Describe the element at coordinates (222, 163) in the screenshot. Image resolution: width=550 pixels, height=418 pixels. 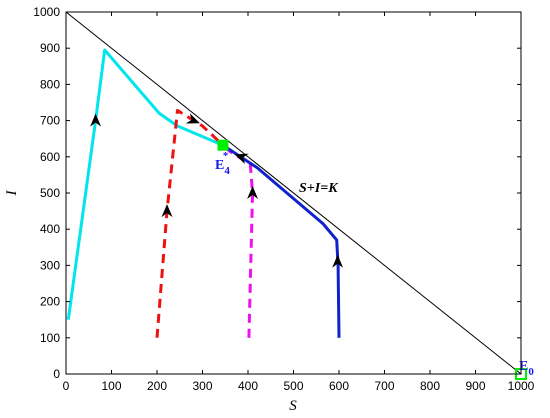
I see `equilibrium-label-1: E4*` at that location.